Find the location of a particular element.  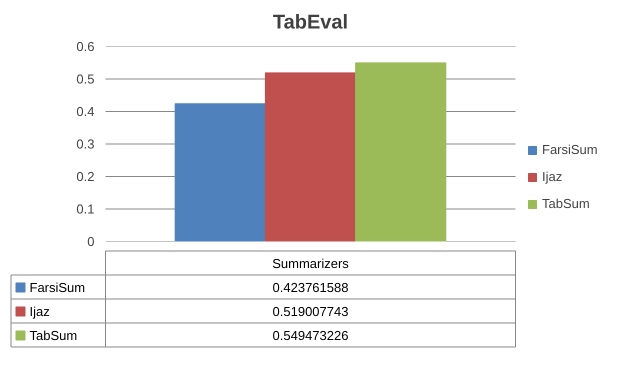

y-tick-label: 0.5 is located at coordinates (85, 79).